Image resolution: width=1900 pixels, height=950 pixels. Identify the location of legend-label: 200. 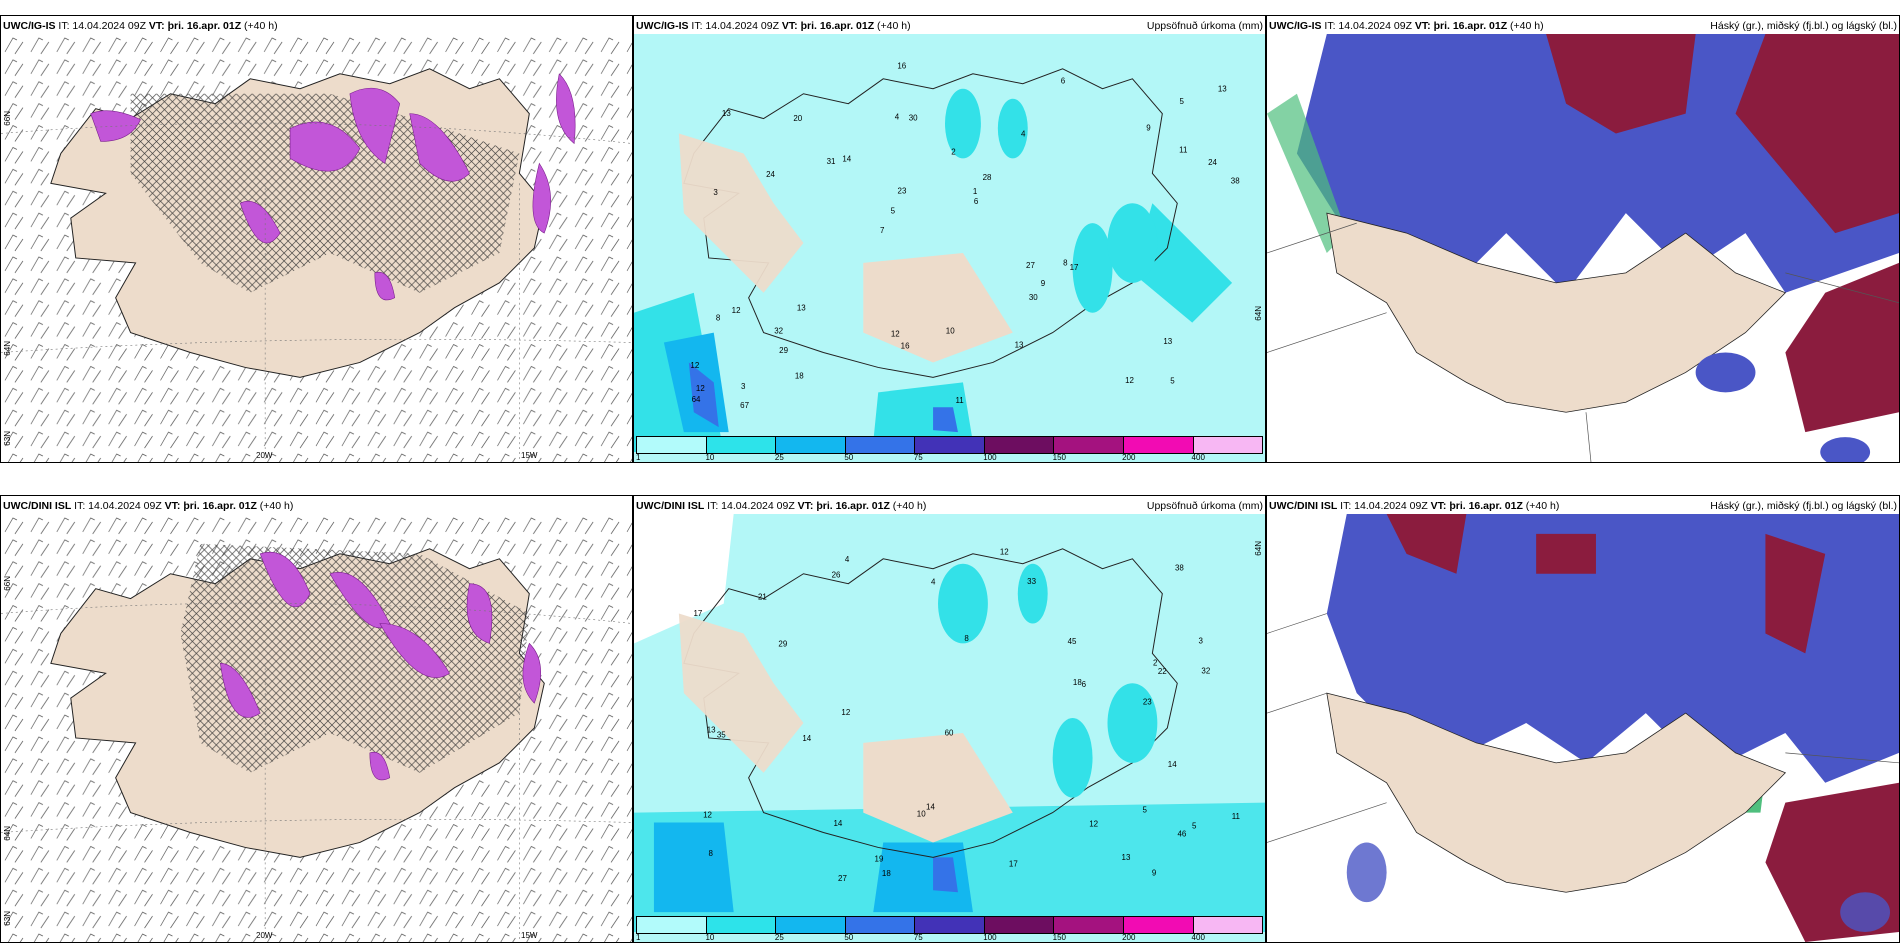
(1129, 457).